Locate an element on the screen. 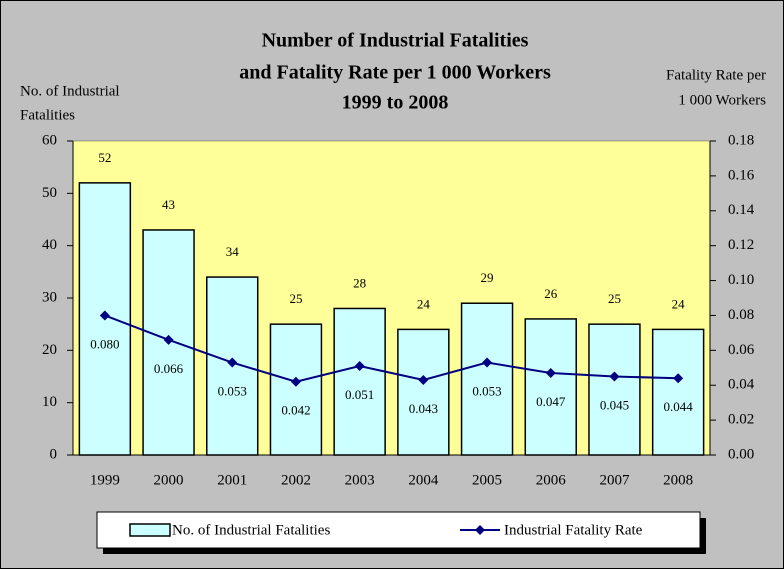  chart-title: 1999 to 2008 is located at coordinates (395, 103).